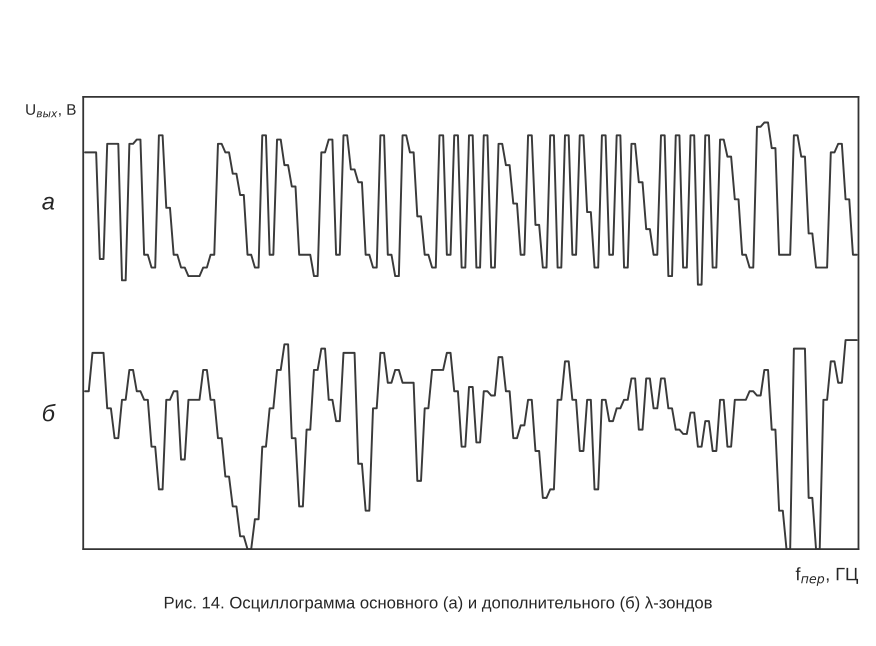 Image resolution: width=876 pixels, height=646 pixels. What do you see at coordinates (827, 576) in the screenshot?
I see `x-axis-title: f$_{пер}$, ГЦ` at bounding box center [827, 576].